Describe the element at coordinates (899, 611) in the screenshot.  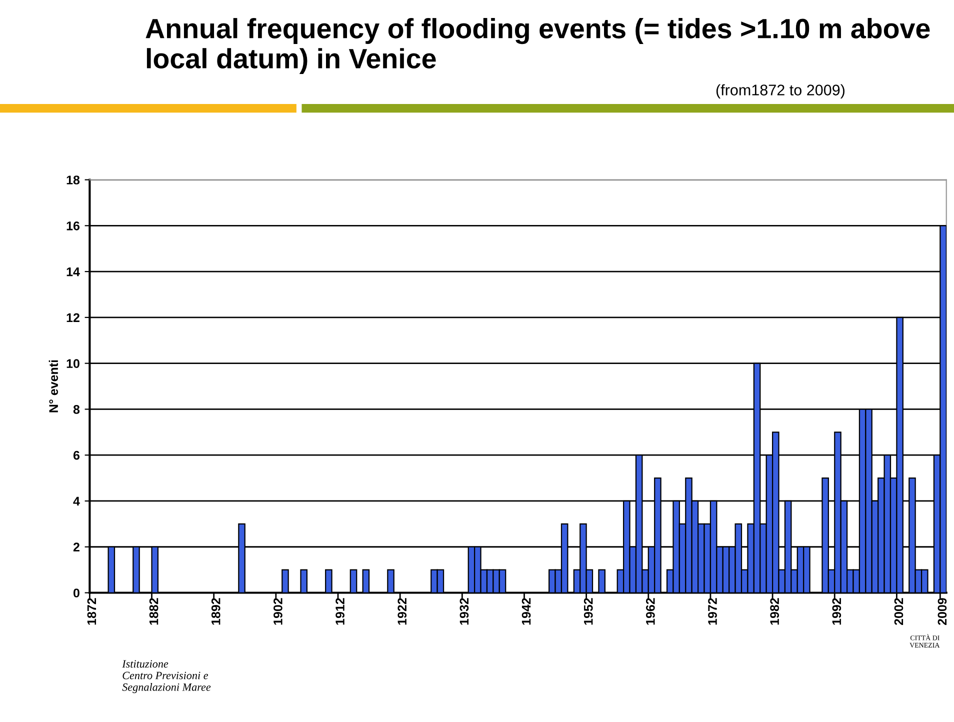
I see `x-tick-label: 2002` at that location.